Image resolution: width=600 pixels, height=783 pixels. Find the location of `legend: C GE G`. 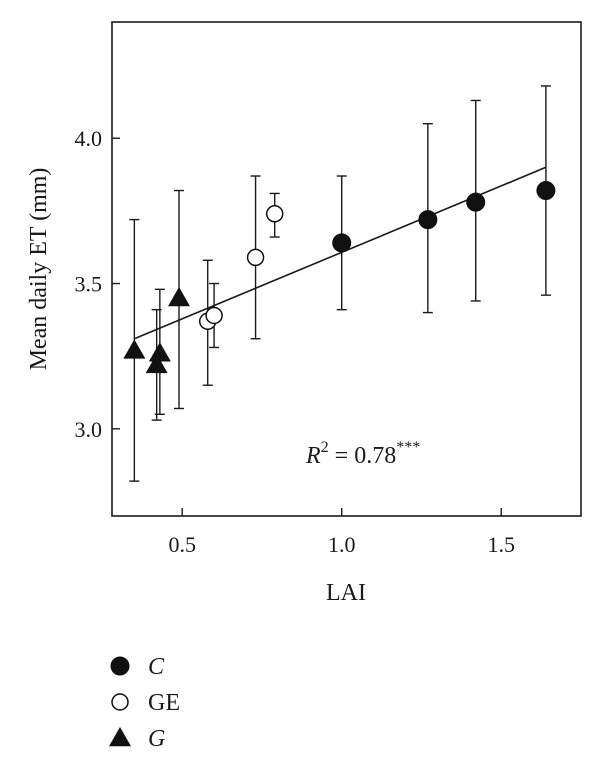

legend: C GE G is located at coordinates (144, 703).